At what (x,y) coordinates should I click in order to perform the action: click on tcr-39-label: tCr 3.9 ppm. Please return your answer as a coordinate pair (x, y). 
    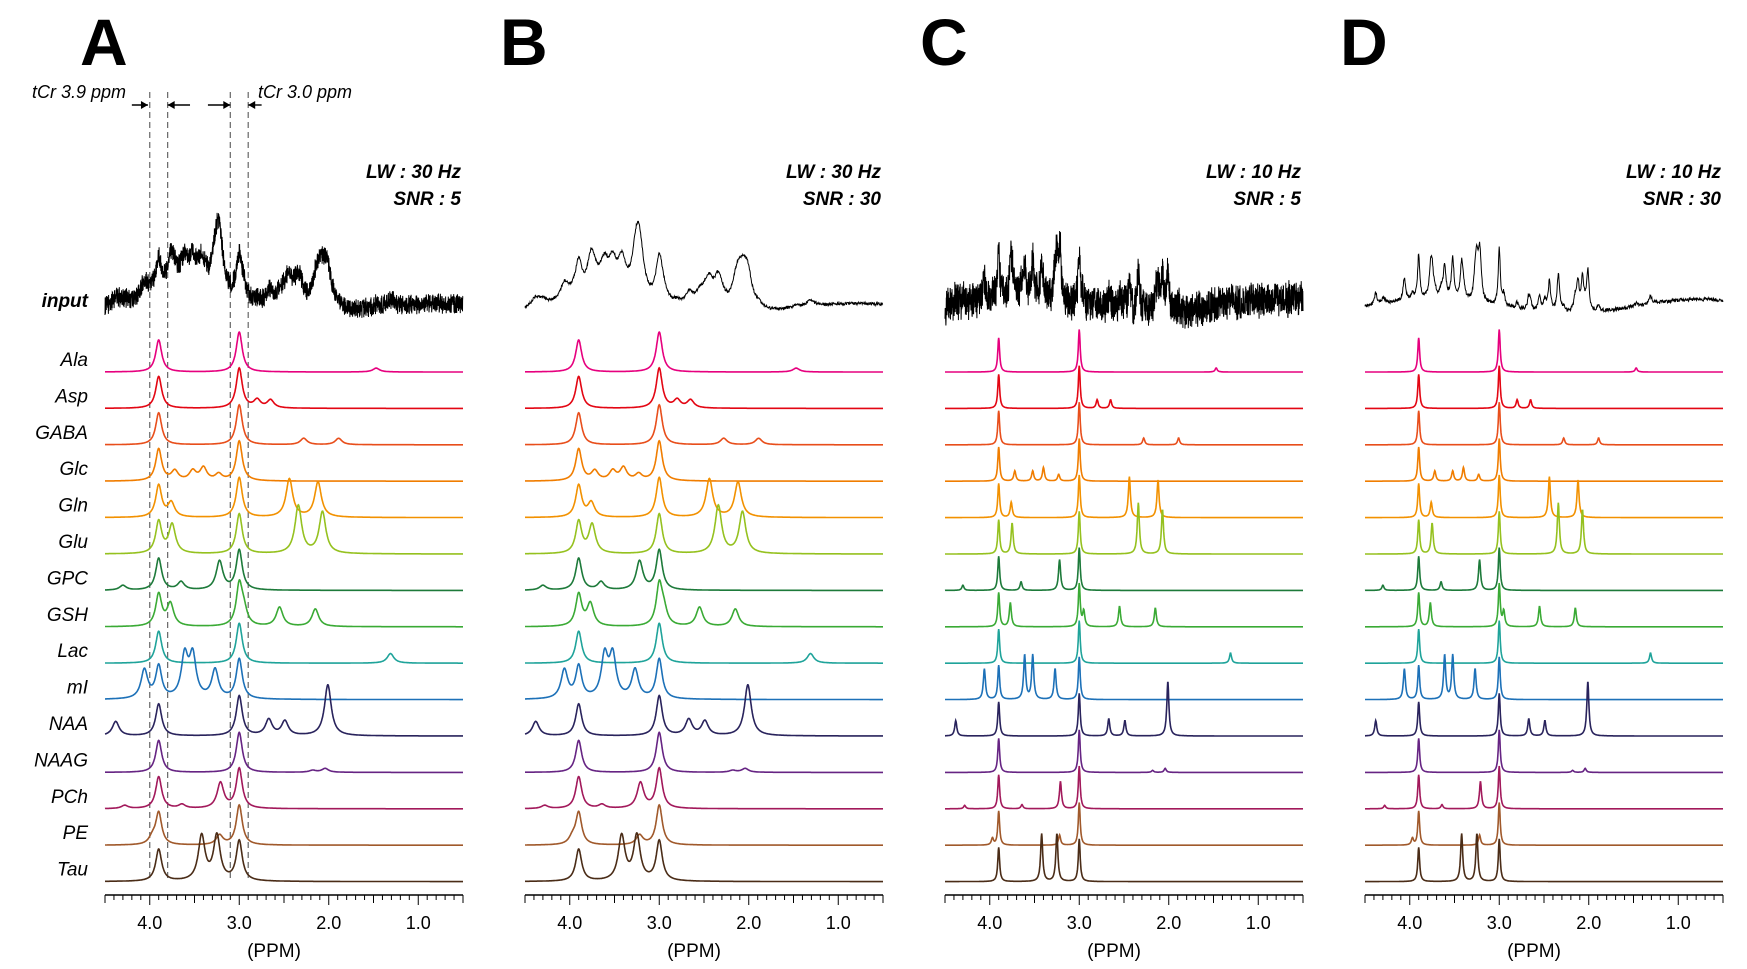
    Looking at the image, I should click on (79, 92).